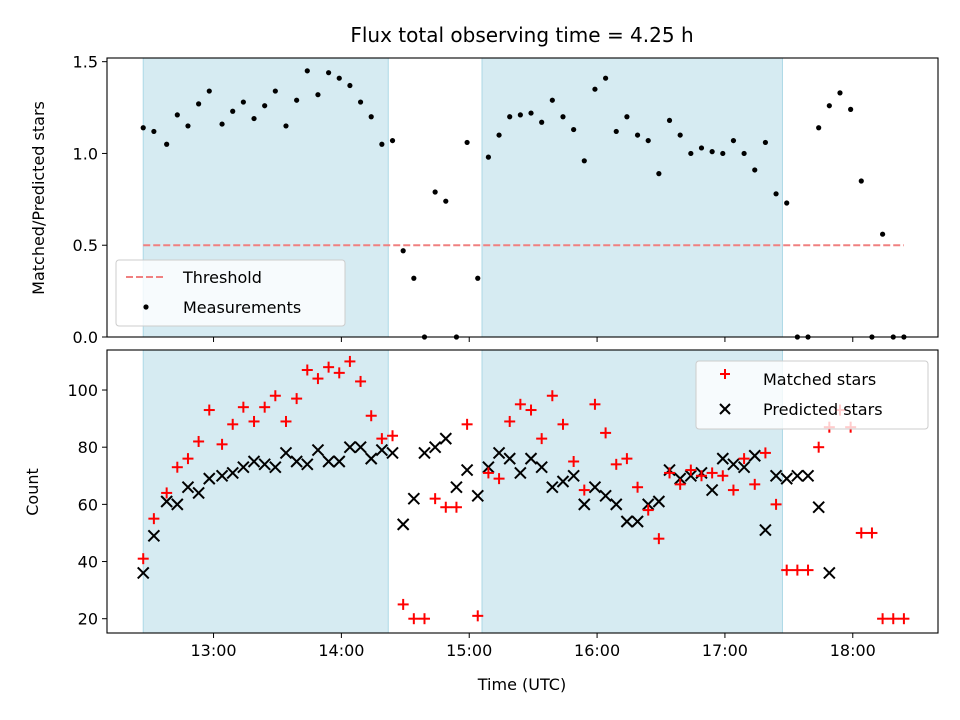 This screenshot has width=960, height=720. Describe the element at coordinates (533, 646) in the screenshot. I see `bottom-x-ticks: 13:00 14:00 15:00 16:00 17:00 18:00` at that location.